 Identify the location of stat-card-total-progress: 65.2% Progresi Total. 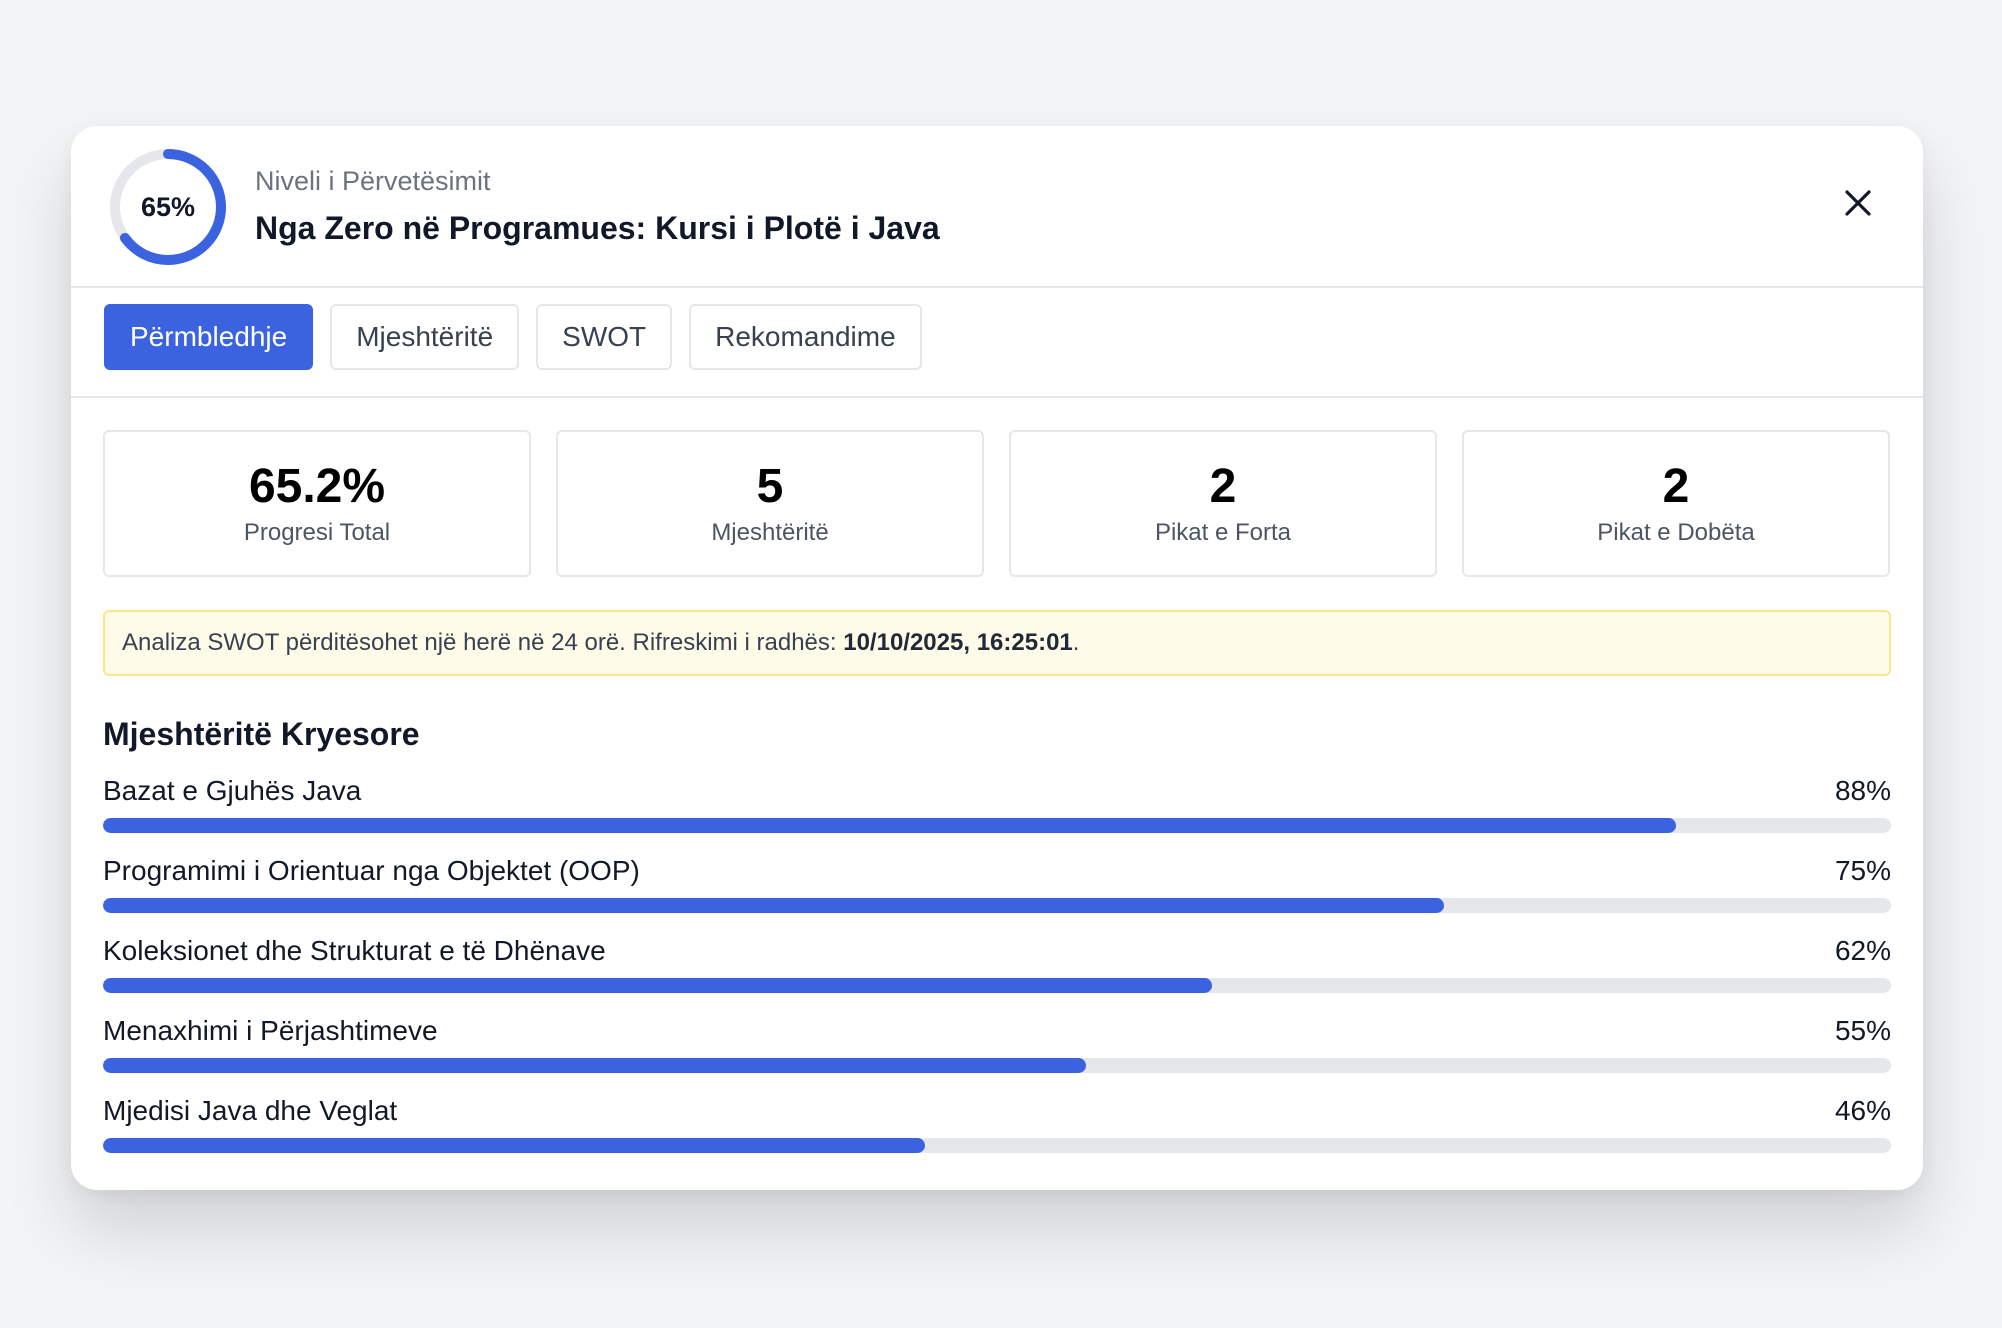
(317, 503).